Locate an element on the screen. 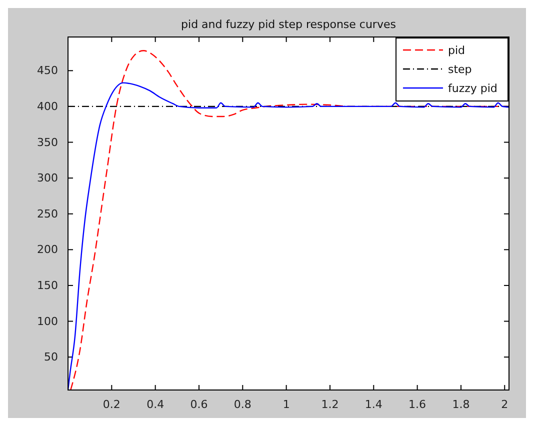 Image resolution: width=533 pixels, height=422 pixels. y-tick-label: 350 is located at coordinates (47, 142).